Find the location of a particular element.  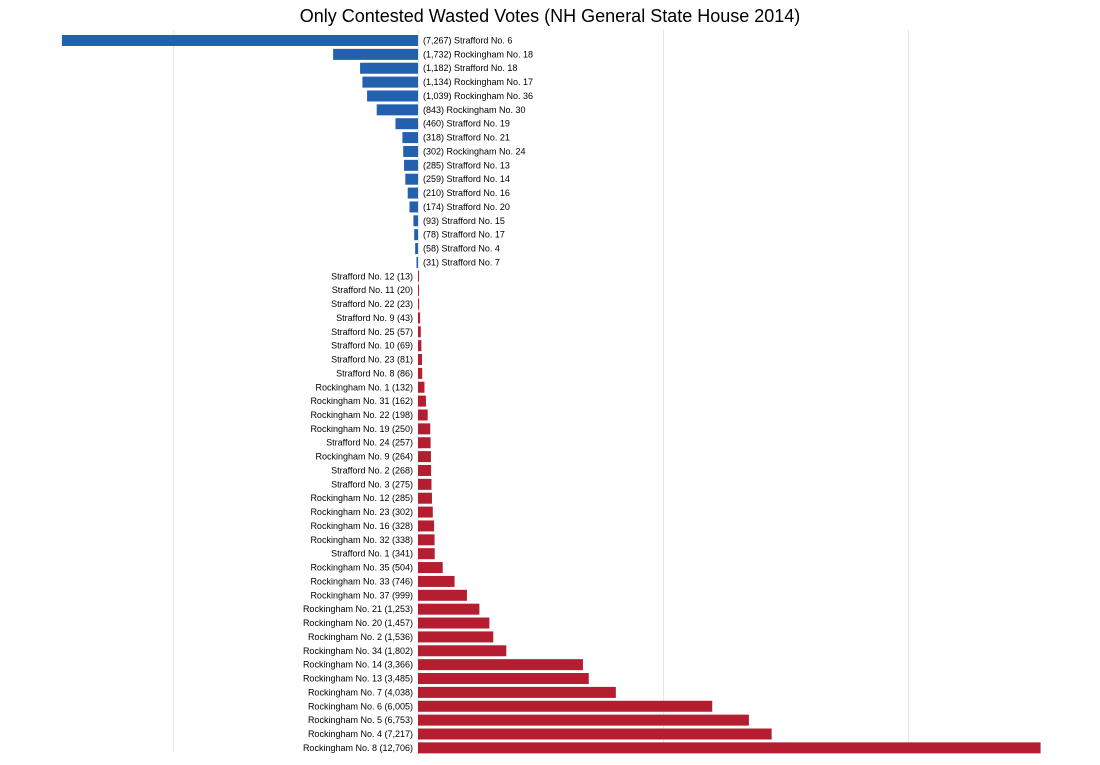

bar-label-rockingham-no-32: Rockingham No. 32 (338) is located at coordinates (361, 540).